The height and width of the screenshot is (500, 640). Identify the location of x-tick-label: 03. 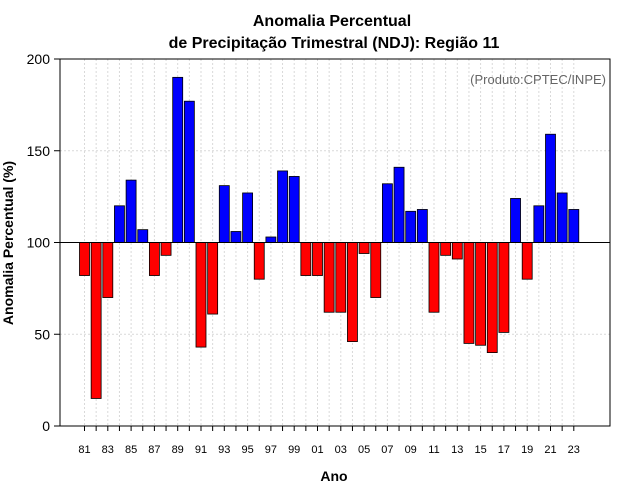
(341, 450).